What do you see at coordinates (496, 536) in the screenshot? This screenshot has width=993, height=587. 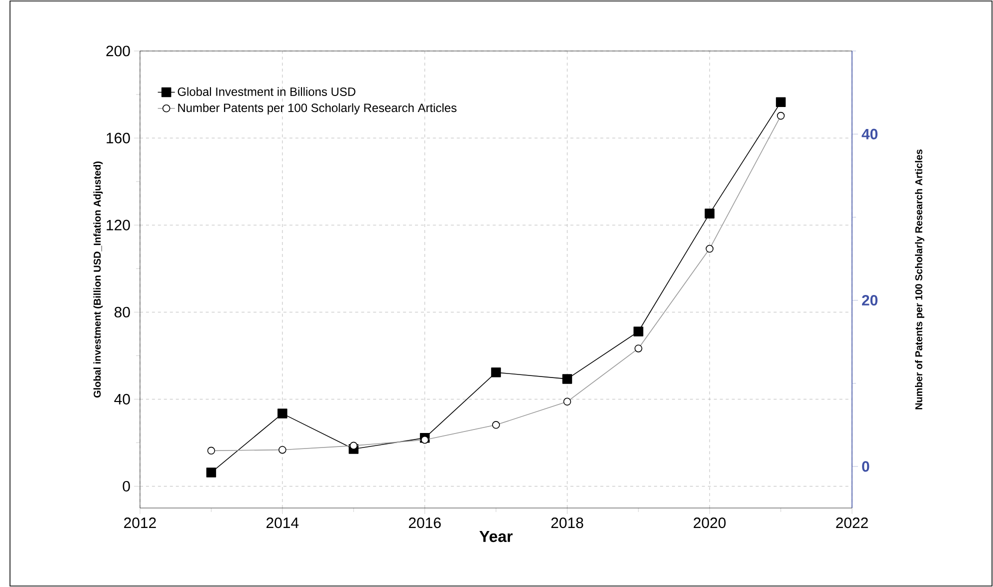 I see `x-axis-title: Year` at bounding box center [496, 536].